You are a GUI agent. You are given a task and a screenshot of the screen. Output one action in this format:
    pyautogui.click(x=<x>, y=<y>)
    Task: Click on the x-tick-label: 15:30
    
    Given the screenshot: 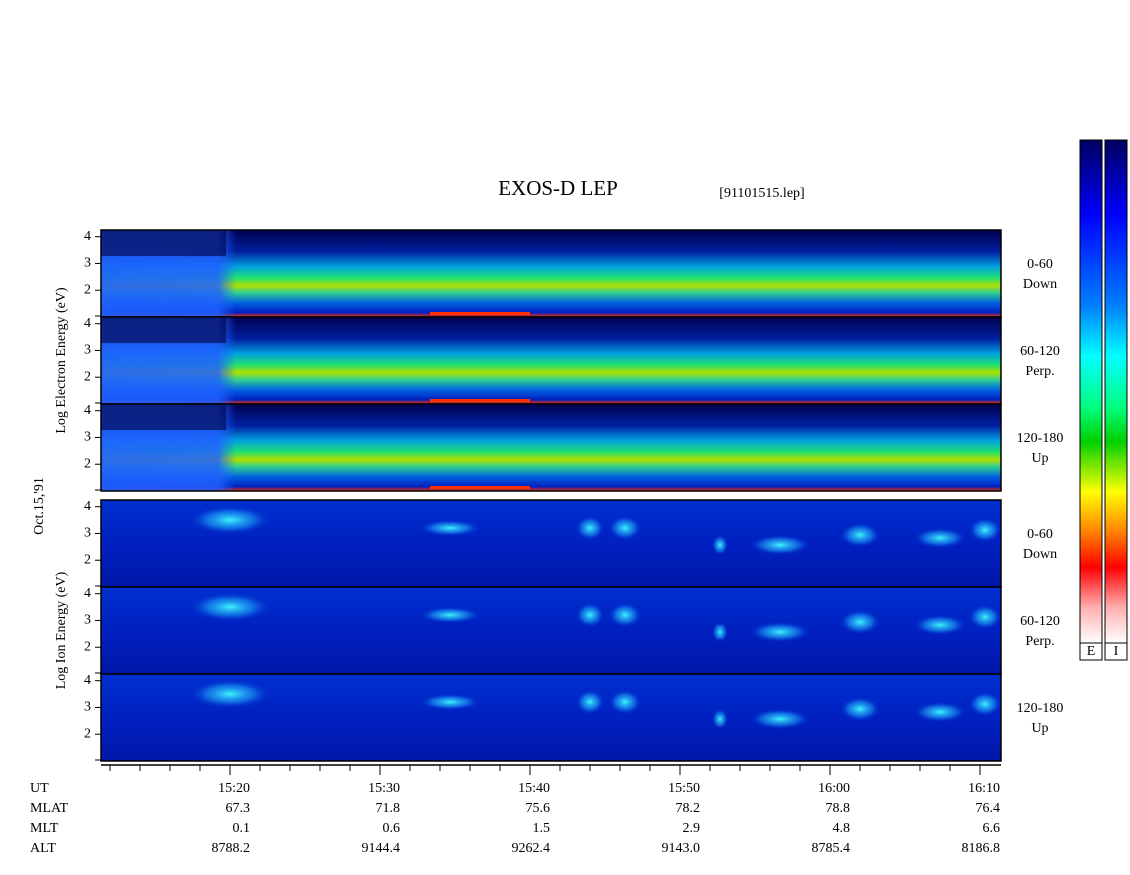 What is the action you would take?
    pyautogui.click(x=384, y=788)
    